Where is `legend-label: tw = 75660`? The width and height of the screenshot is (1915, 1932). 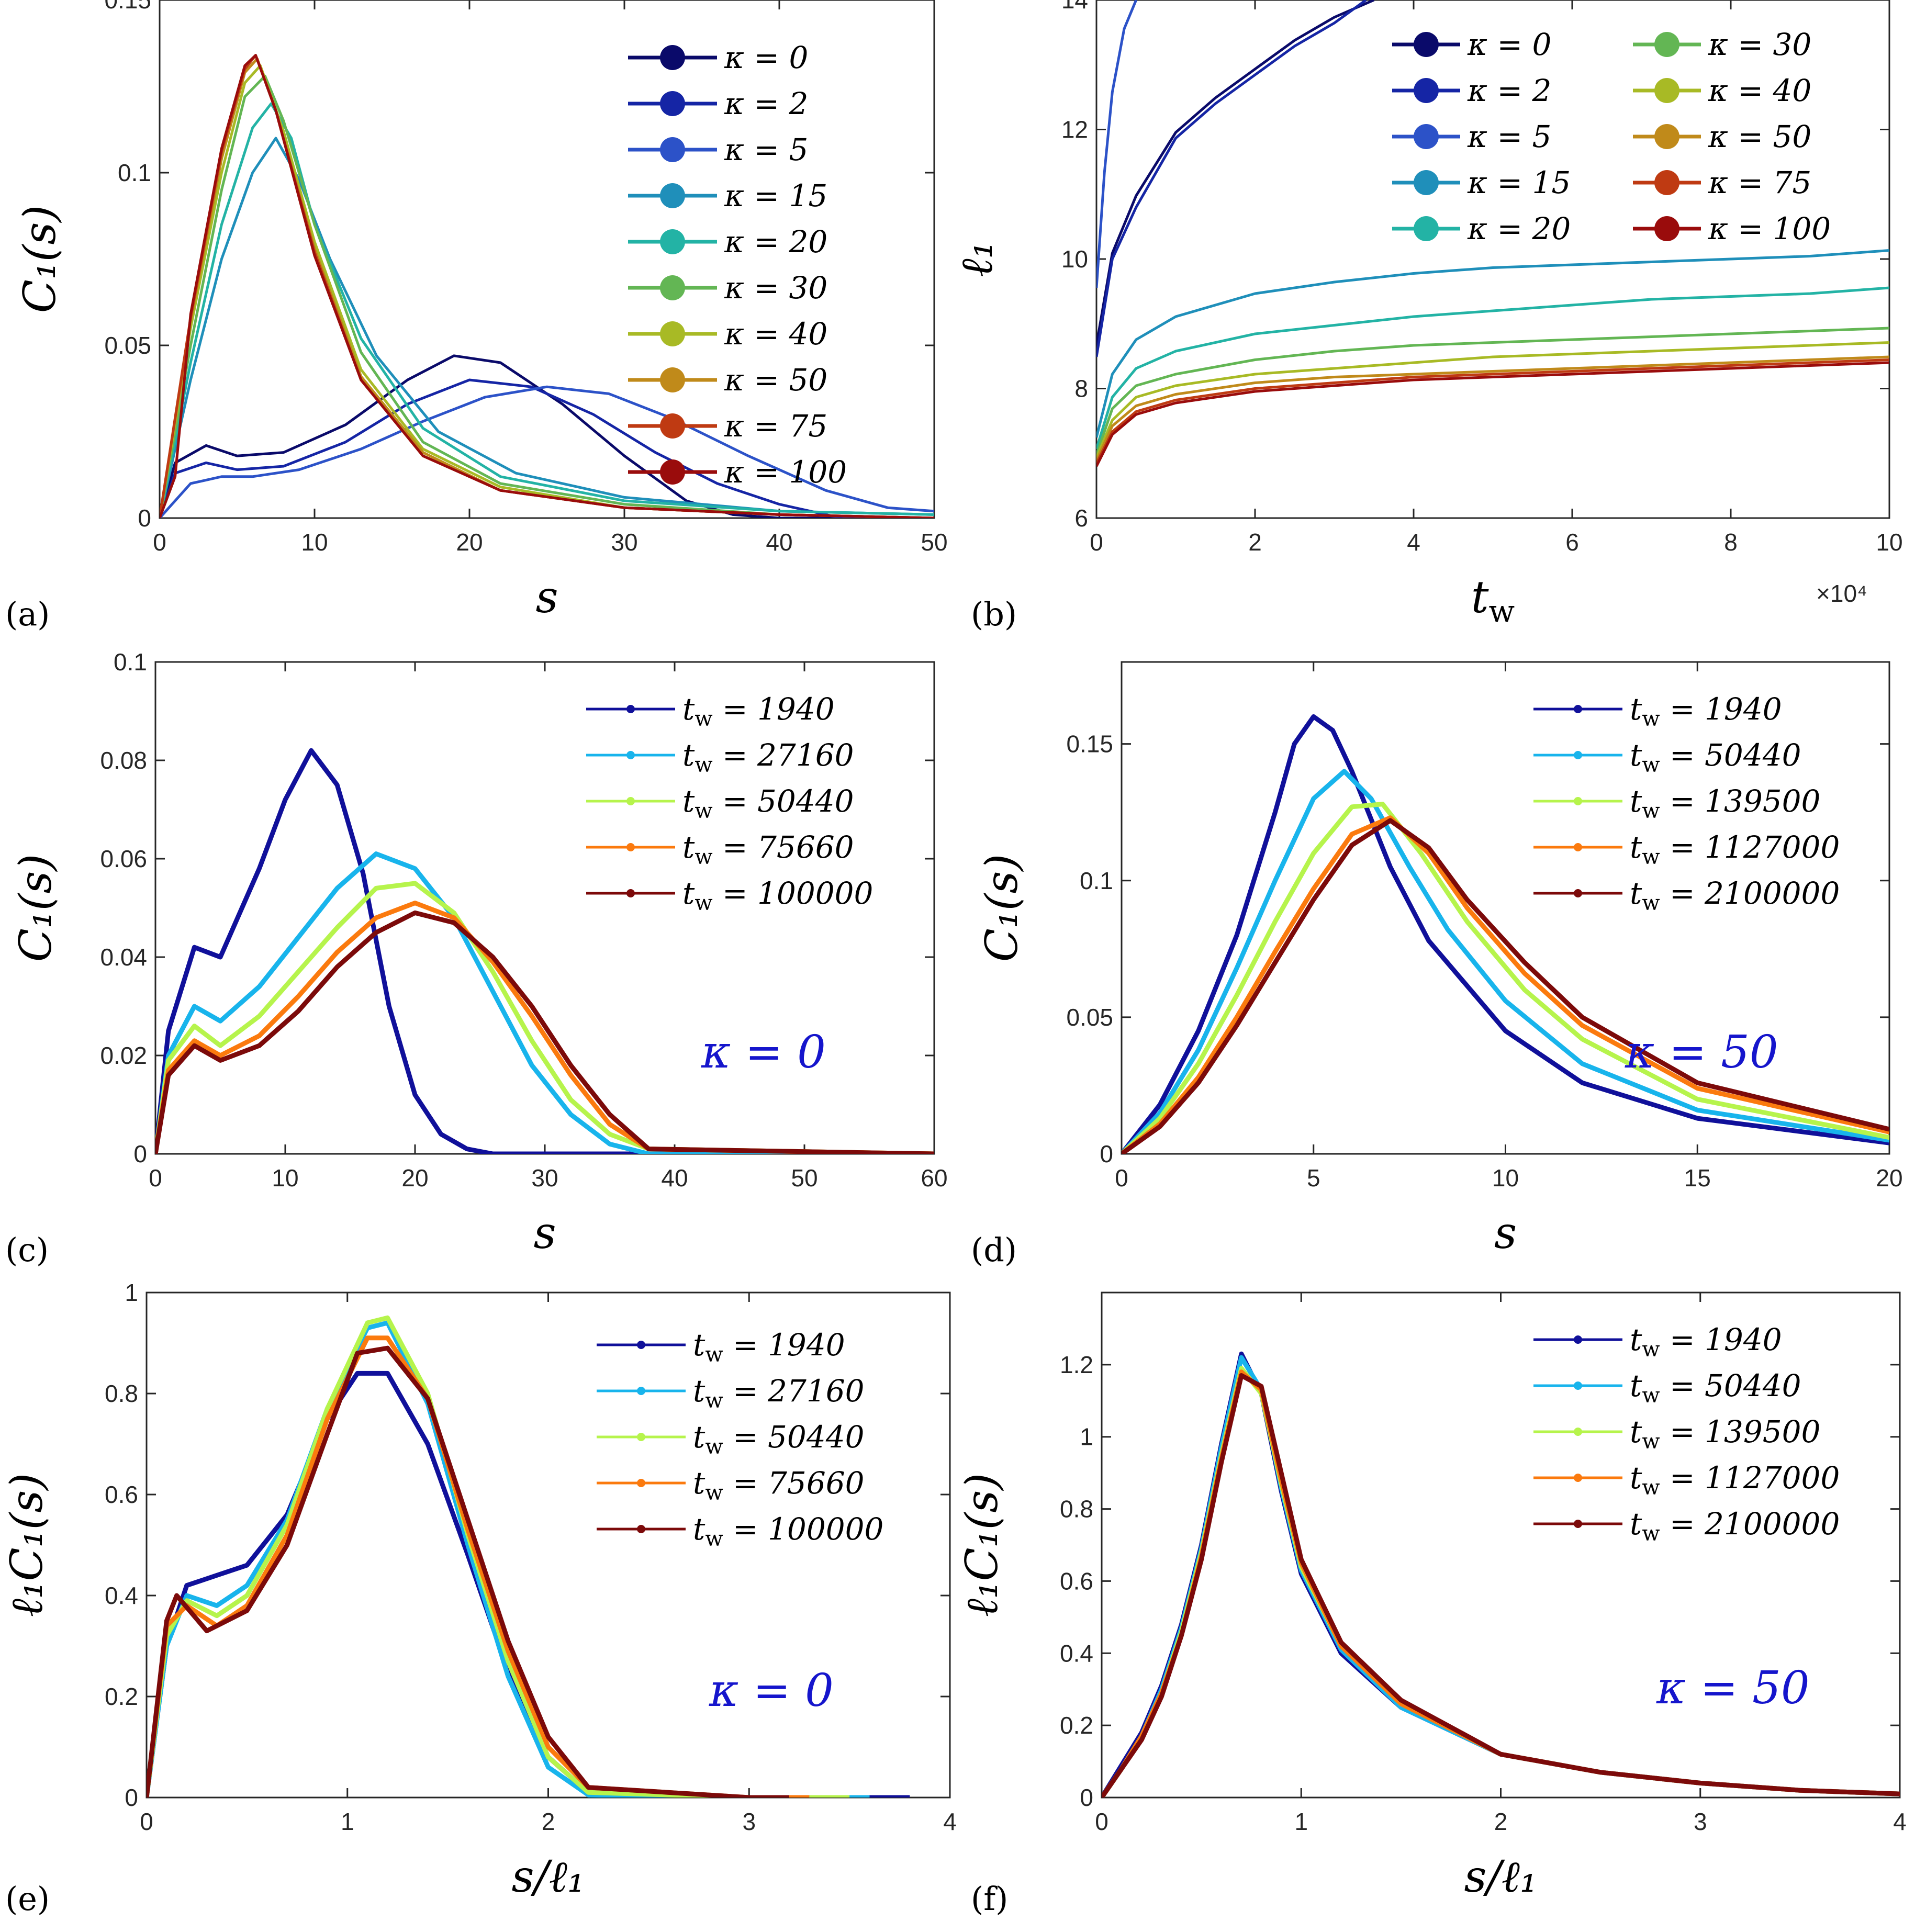
legend-label: tw = 75660 is located at coordinates (768, 849).